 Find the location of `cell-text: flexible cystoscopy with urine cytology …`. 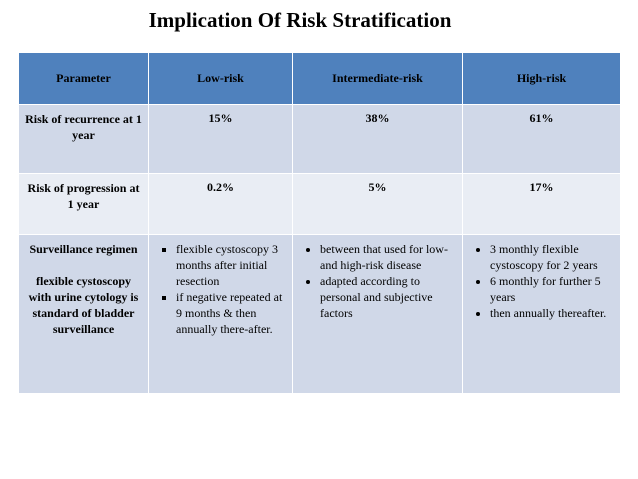

cell-text: flexible cystoscopy with urine cytology … is located at coordinates (83, 305).